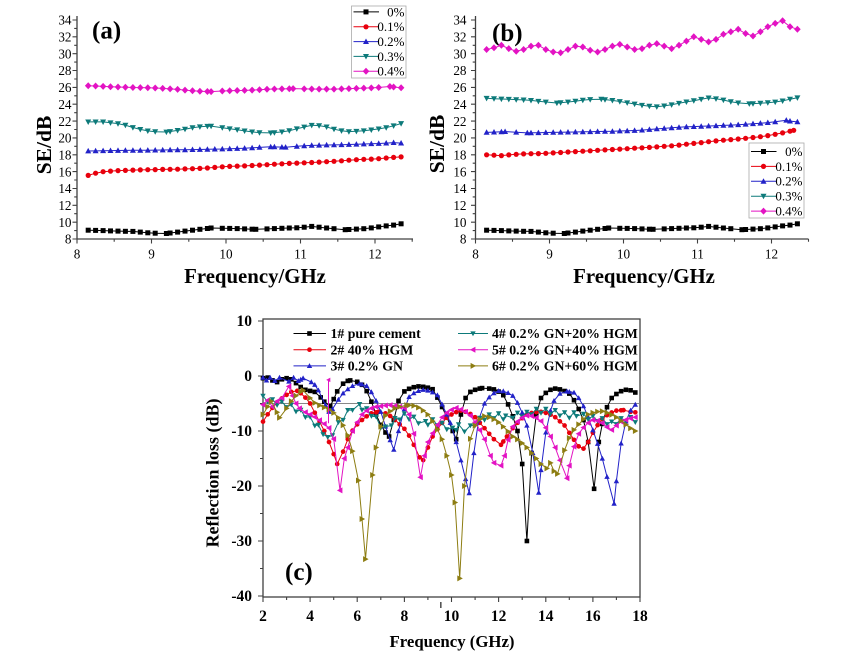  Describe the element at coordinates (241, 541) in the screenshot. I see `svg-text: -30` at that location.